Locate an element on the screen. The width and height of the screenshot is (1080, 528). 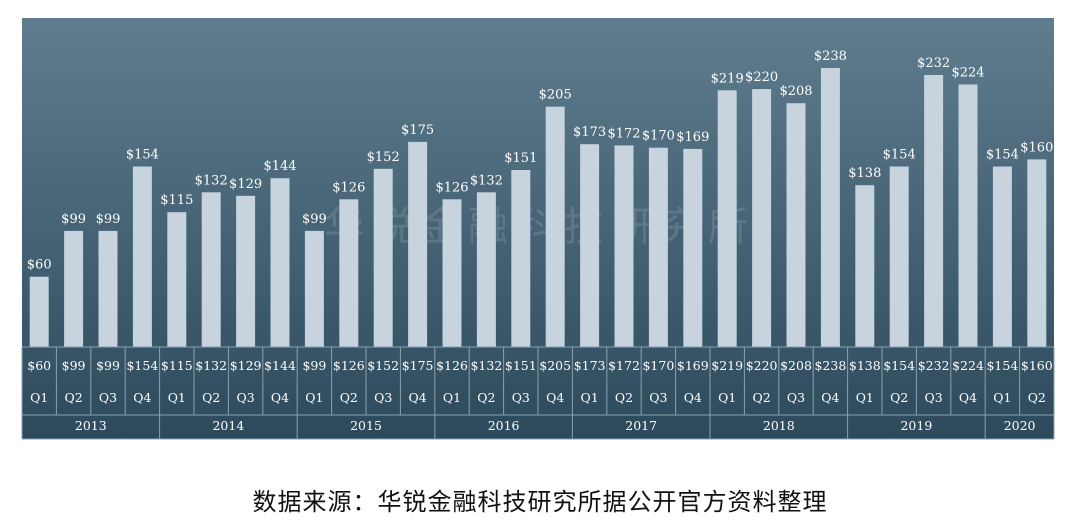
table-value-cell: $60 is located at coordinates (39, 365).